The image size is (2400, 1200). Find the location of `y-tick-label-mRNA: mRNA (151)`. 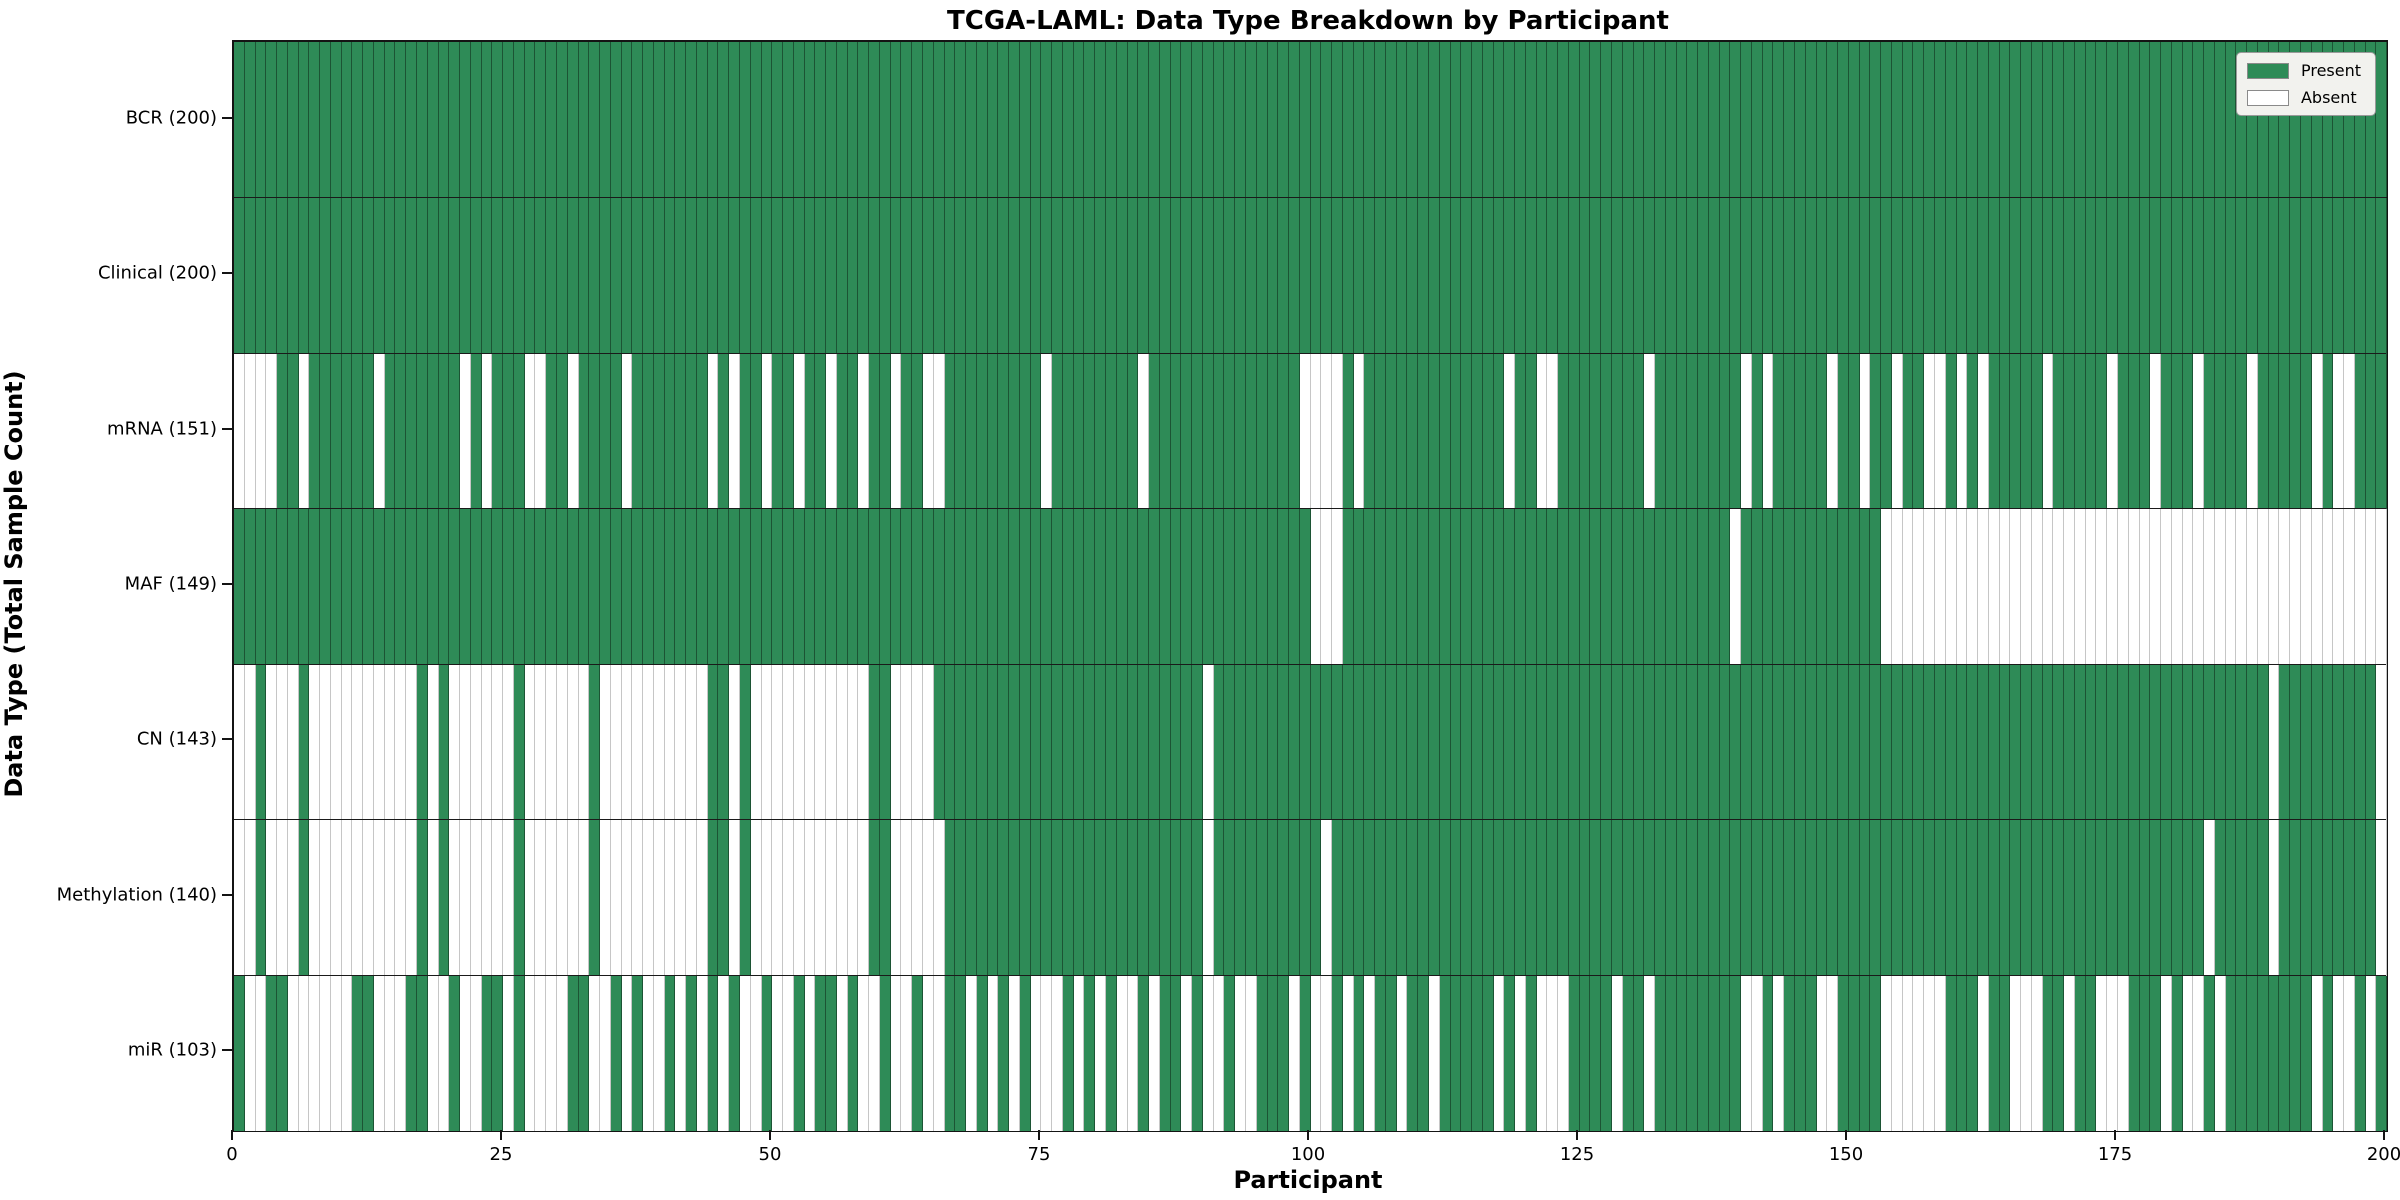

y-tick-label-mRNA: mRNA (151) is located at coordinates (162, 429).